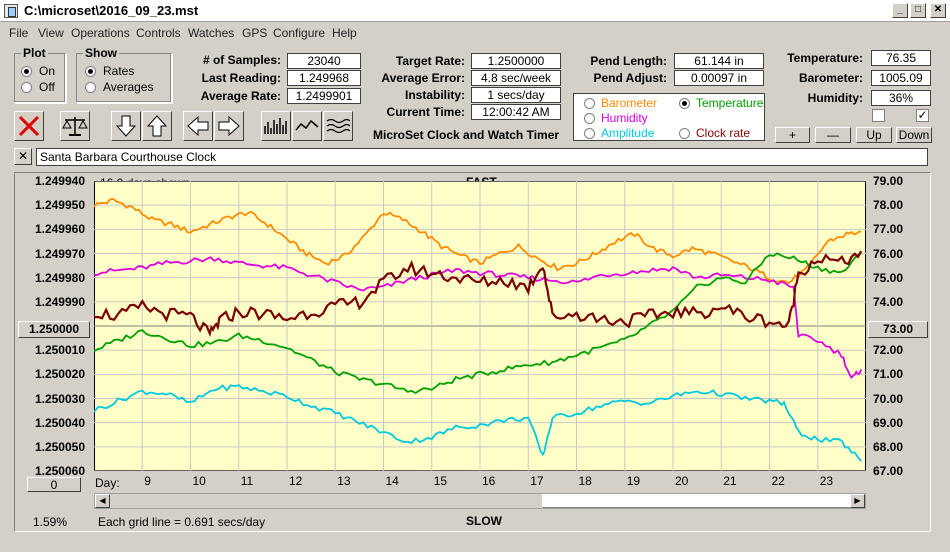 This screenshot has width=950, height=552. I want to click on clear-x-icon, so click(29, 126).